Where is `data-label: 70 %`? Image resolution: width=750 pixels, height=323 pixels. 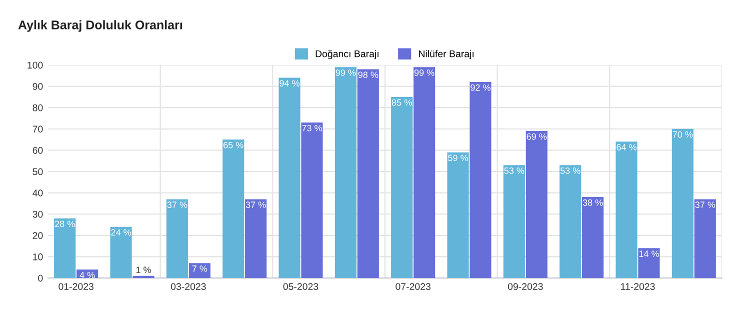
data-label: 70 % is located at coordinates (682, 134).